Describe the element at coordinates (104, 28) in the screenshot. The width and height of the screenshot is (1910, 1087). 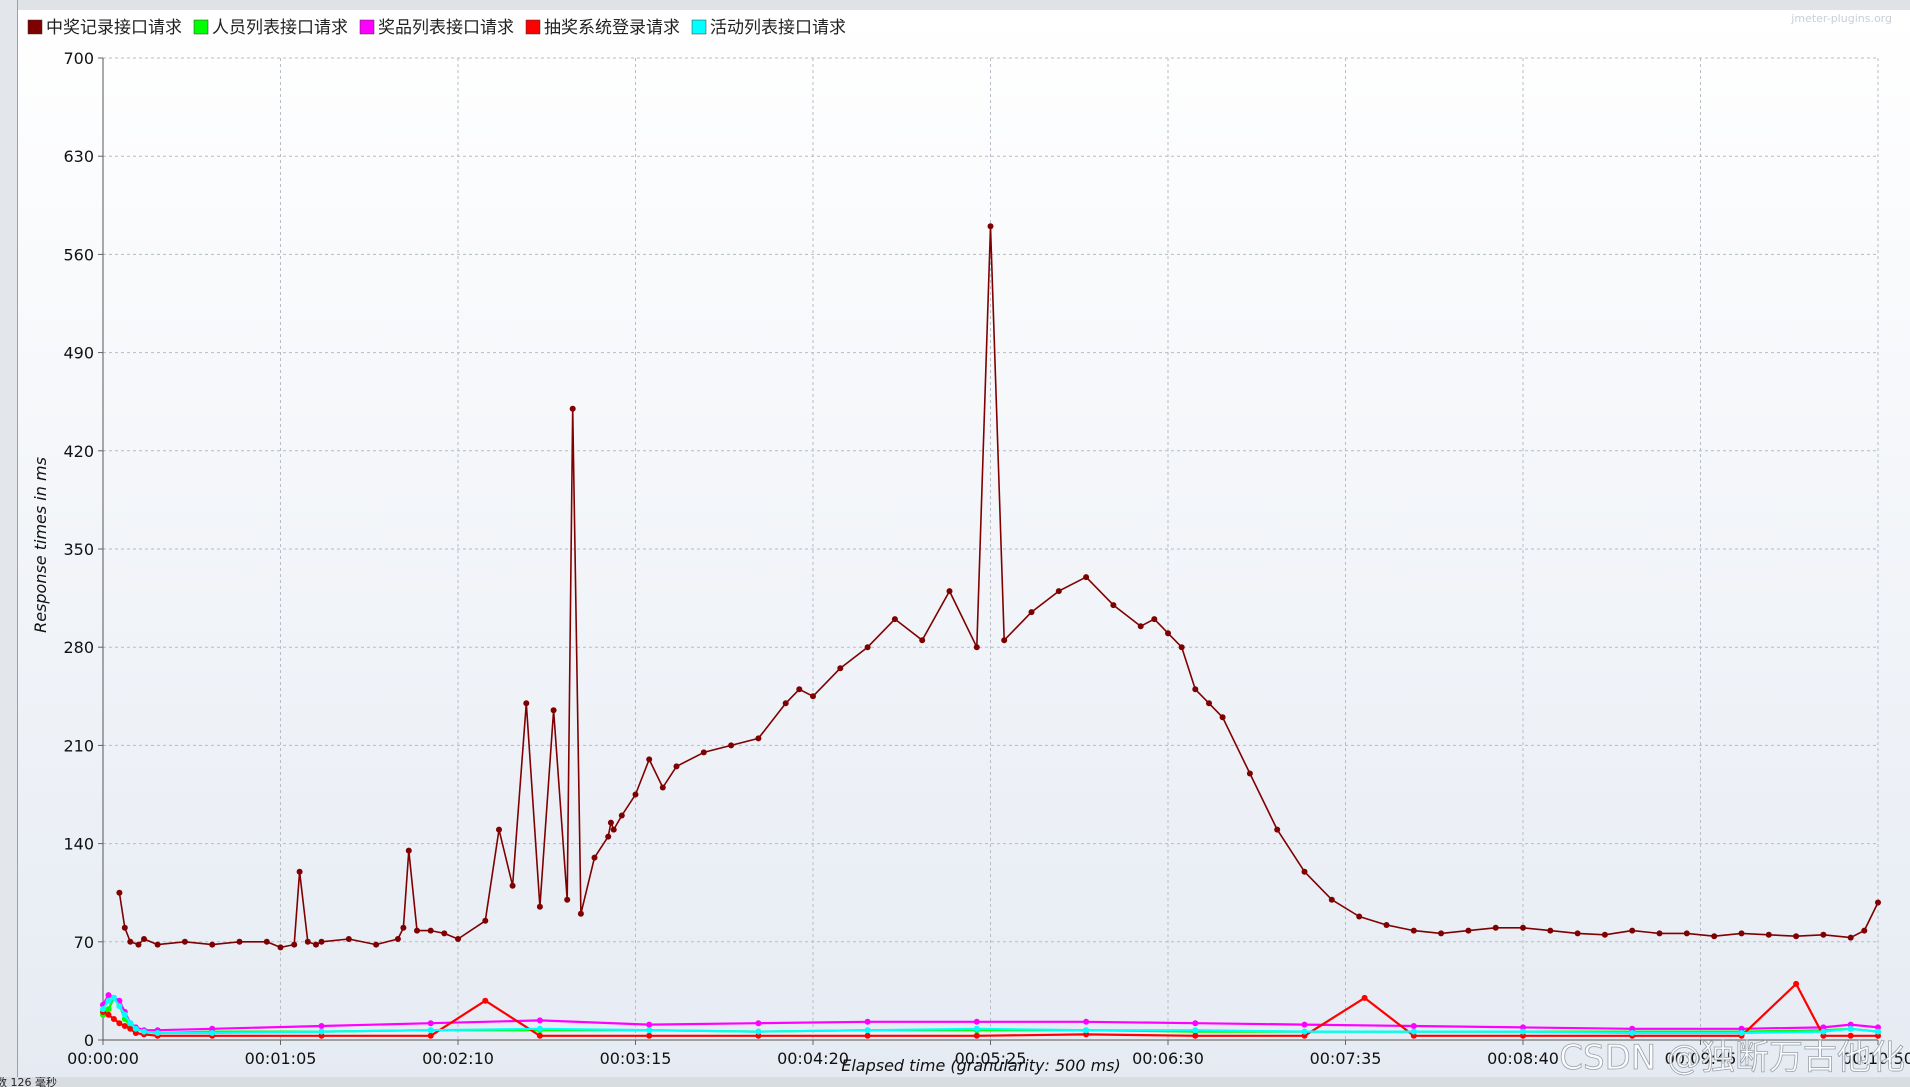
I see `legend-item: 中奖记录接口请求` at that location.